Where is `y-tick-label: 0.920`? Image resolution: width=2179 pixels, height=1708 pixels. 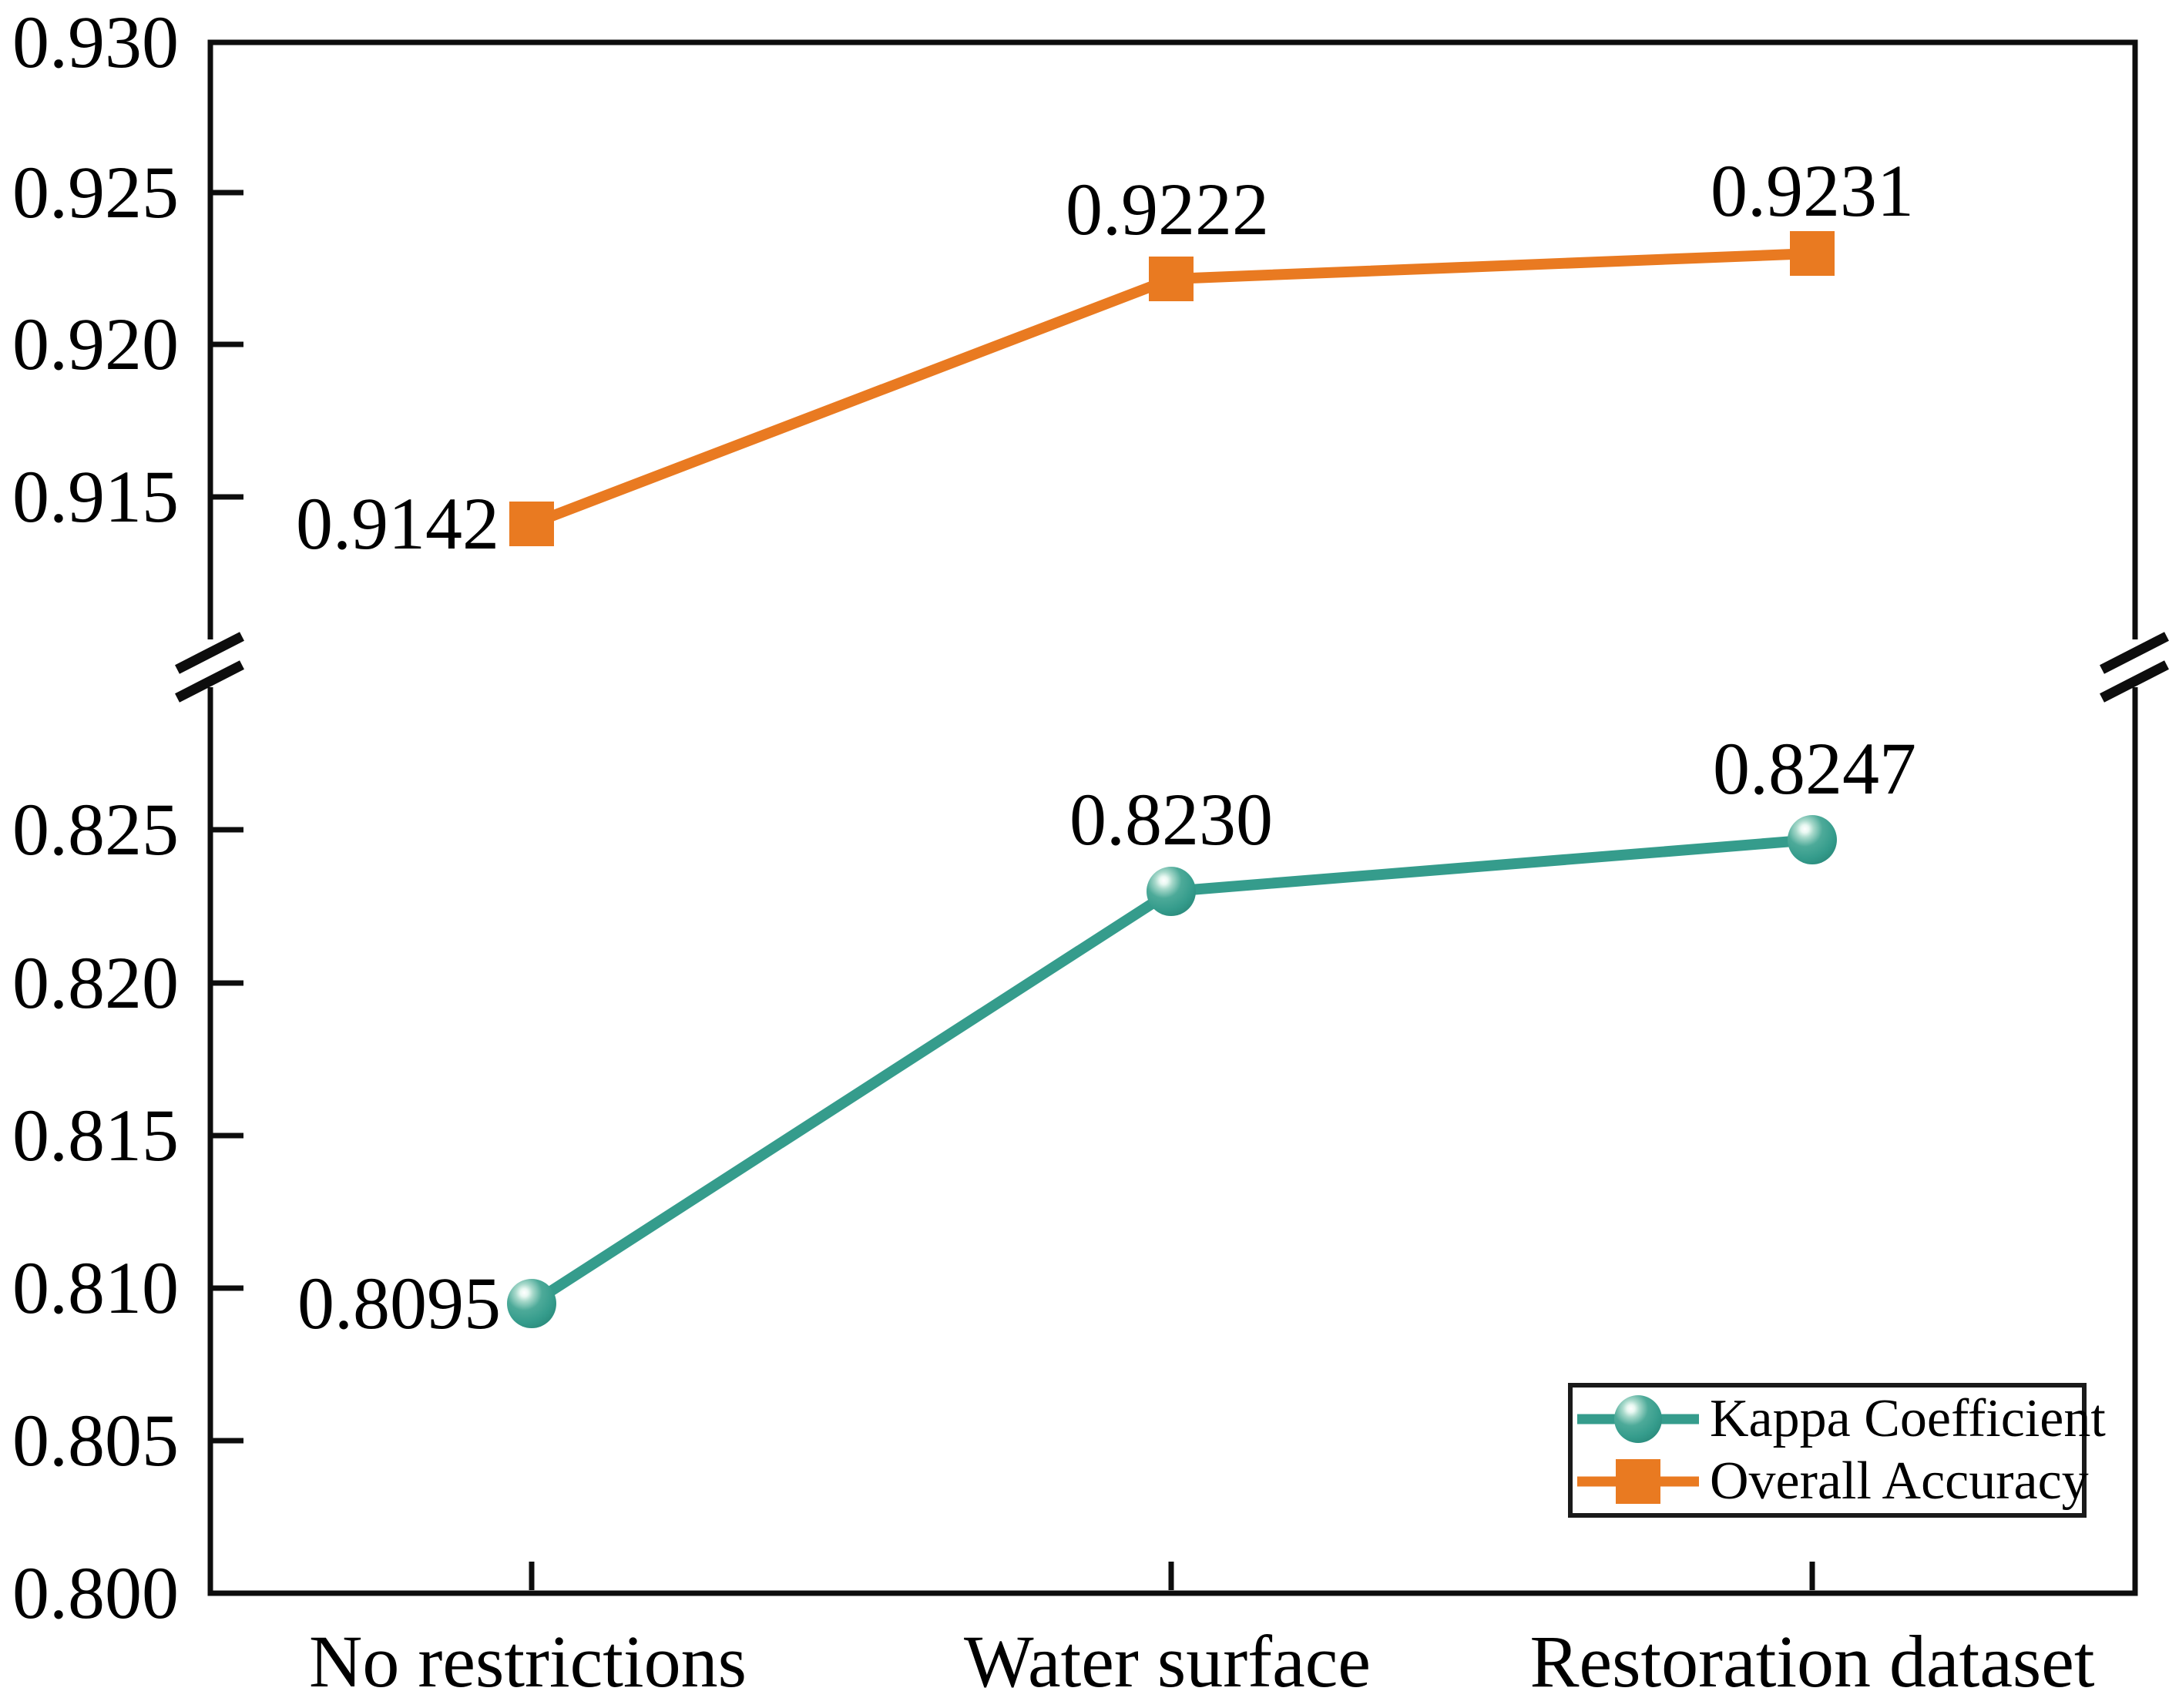
y-tick-label: 0.920 is located at coordinates (95, 344).